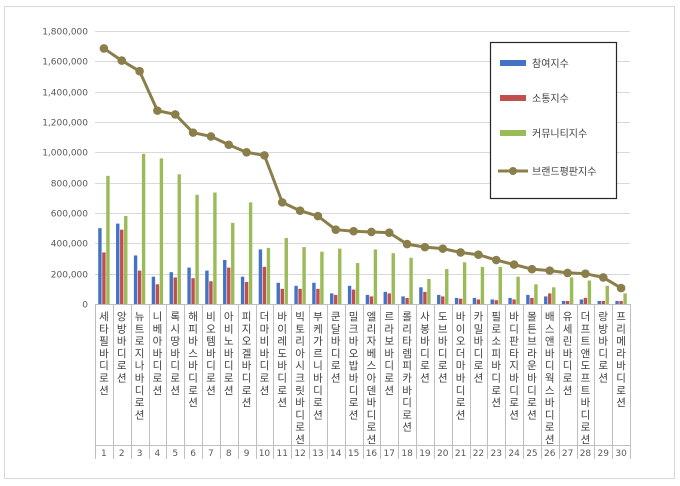 This screenshot has height=486, width=680. What do you see at coordinates (299, 454) in the screenshot?
I see `category-number: 12` at bounding box center [299, 454].